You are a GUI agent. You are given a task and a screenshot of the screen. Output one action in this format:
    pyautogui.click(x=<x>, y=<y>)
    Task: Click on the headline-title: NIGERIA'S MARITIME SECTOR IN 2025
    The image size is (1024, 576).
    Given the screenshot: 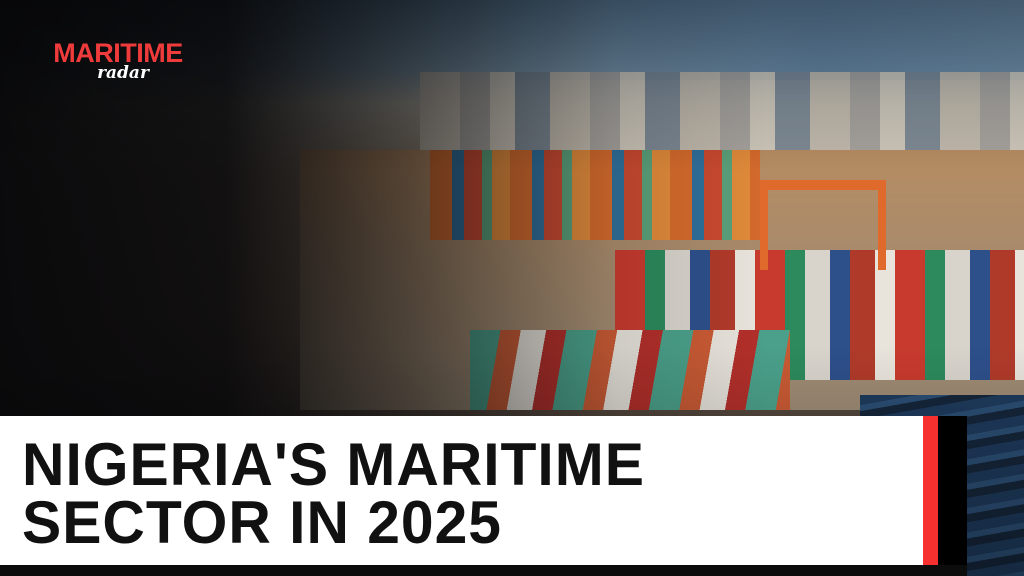 What is the action you would take?
    pyautogui.click(x=333, y=493)
    